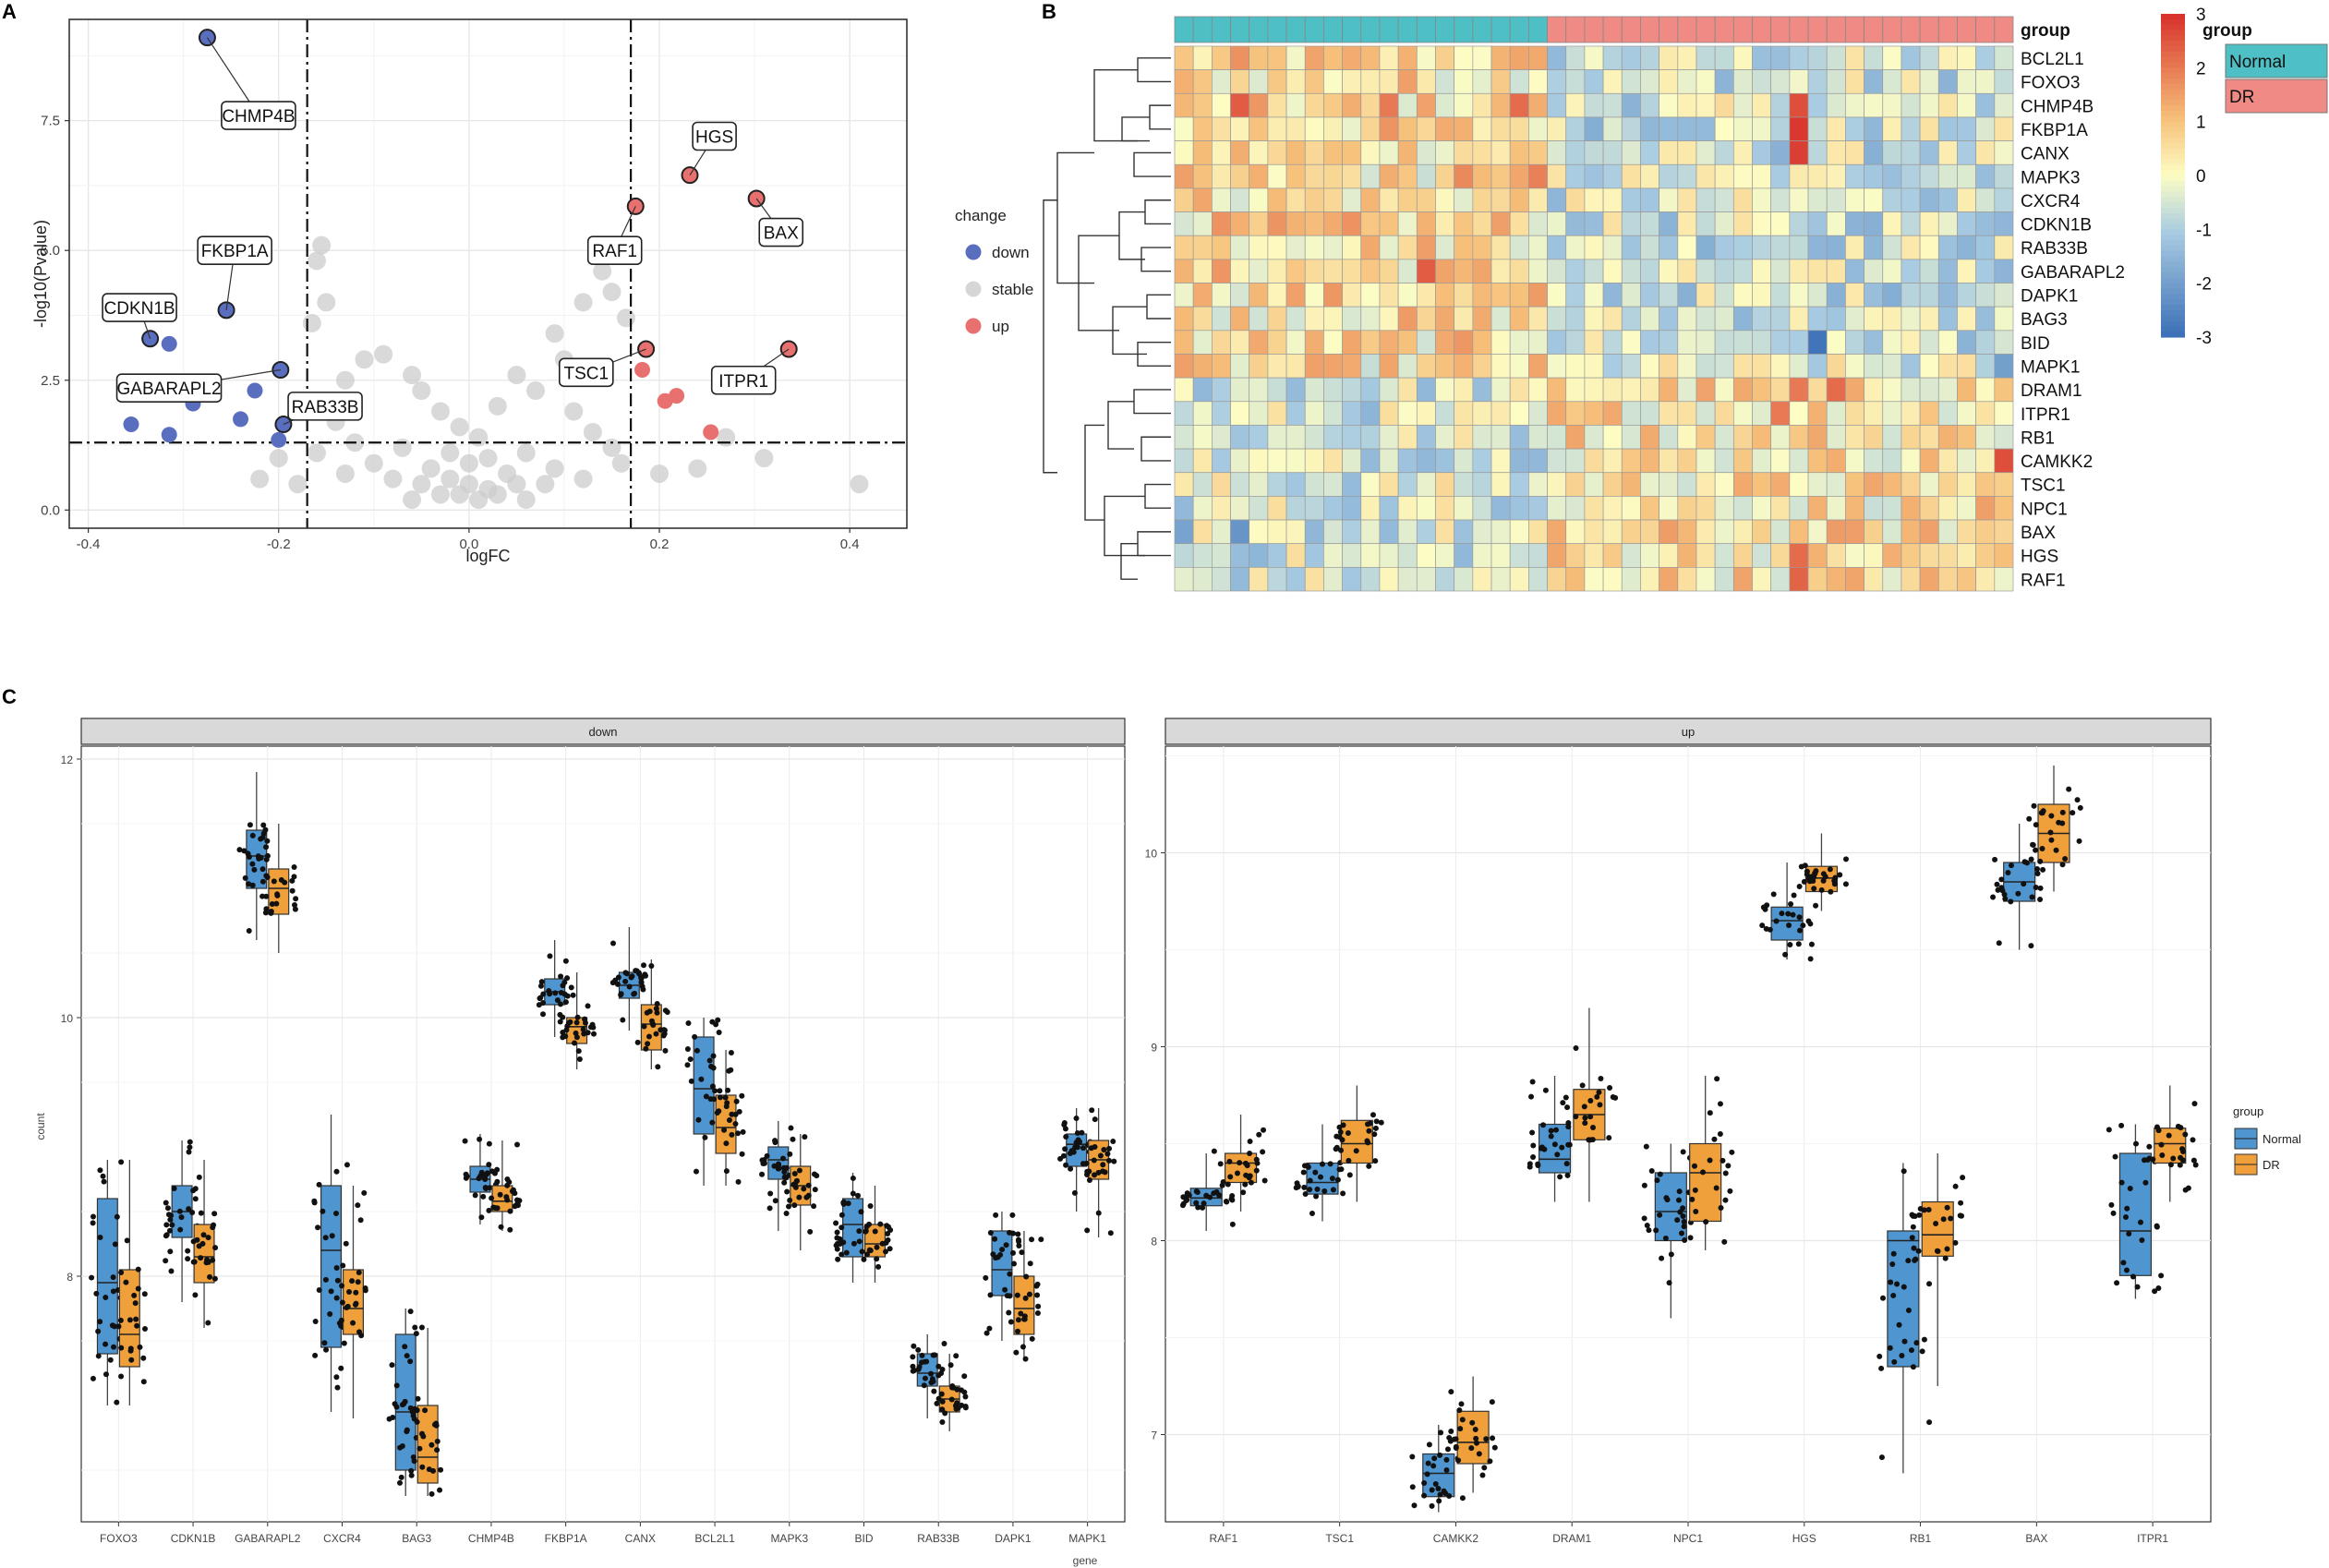  What do you see at coordinates (603, 731) in the screenshot?
I see `facet-strip` at bounding box center [603, 731].